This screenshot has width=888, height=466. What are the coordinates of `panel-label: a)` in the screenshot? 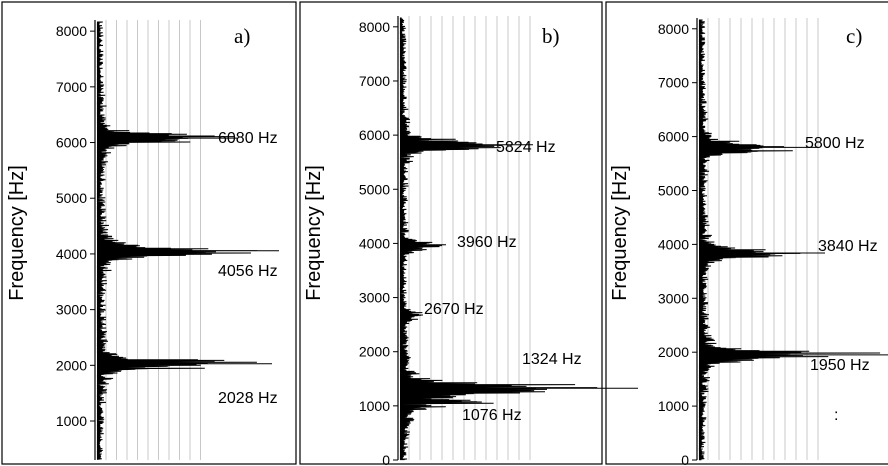 It's located at (242, 36).